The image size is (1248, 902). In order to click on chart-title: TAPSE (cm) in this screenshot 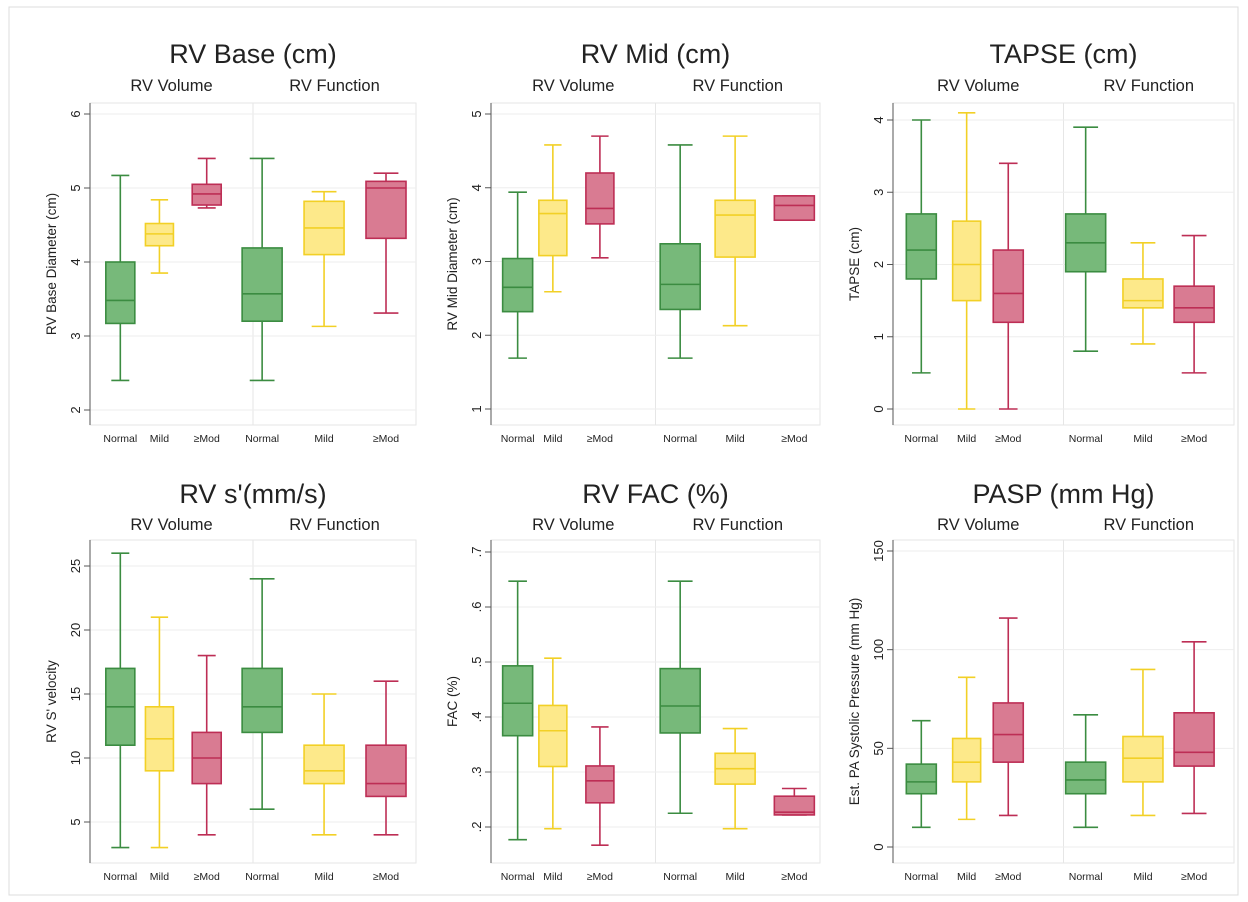, I will do `click(1064, 54)`.